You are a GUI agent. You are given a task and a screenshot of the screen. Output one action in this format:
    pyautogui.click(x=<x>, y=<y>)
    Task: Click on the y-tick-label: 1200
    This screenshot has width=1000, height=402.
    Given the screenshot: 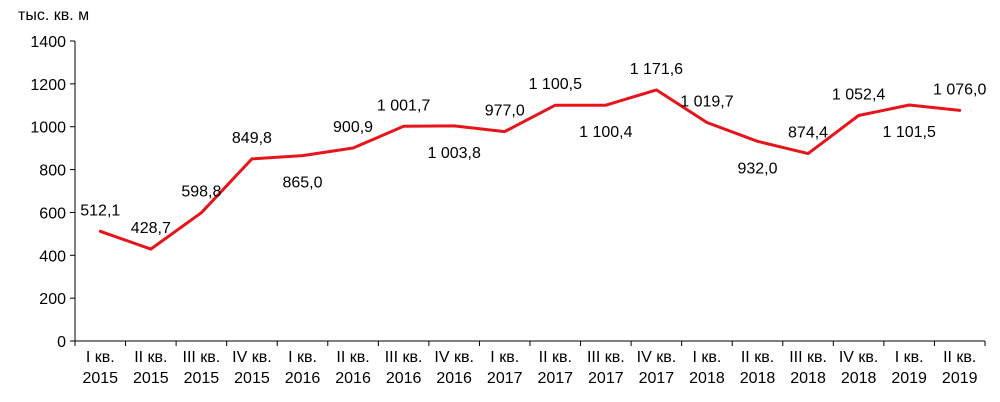 What is the action you would take?
    pyautogui.click(x=48, y=85)
    